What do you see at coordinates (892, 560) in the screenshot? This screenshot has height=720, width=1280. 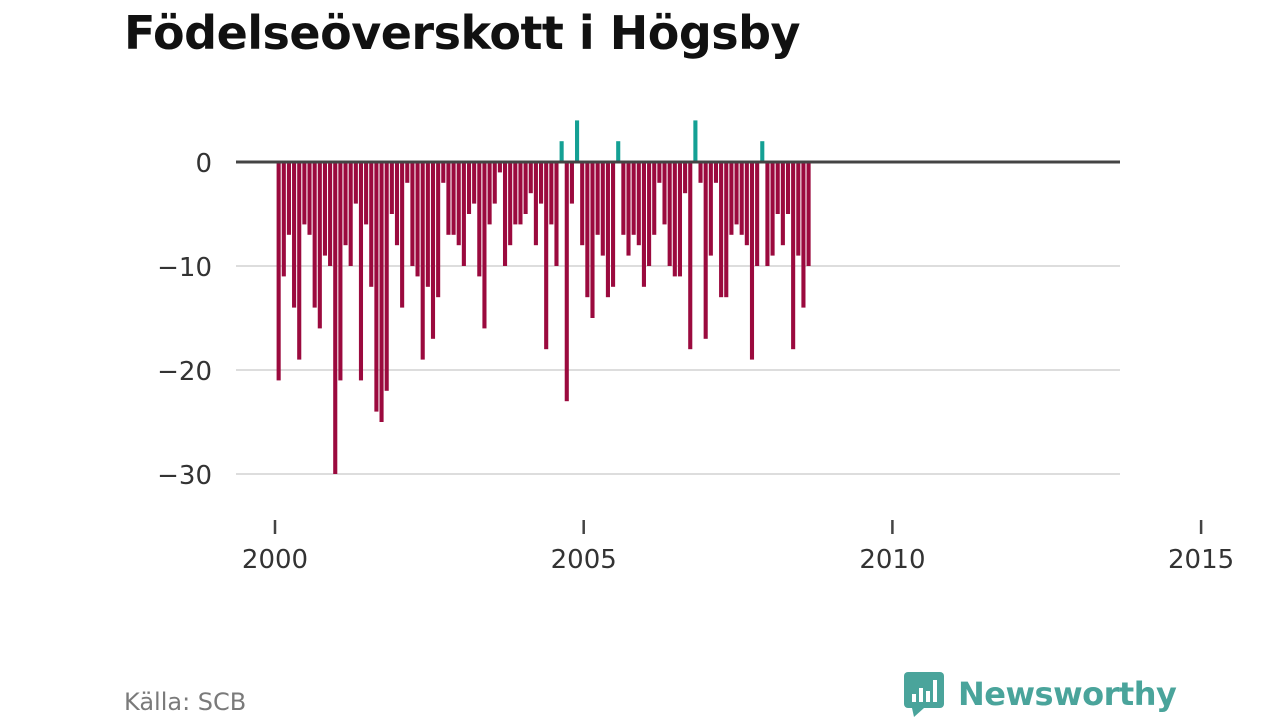 I see `x-tick-label: 2010` at bounding box center [892, 560].